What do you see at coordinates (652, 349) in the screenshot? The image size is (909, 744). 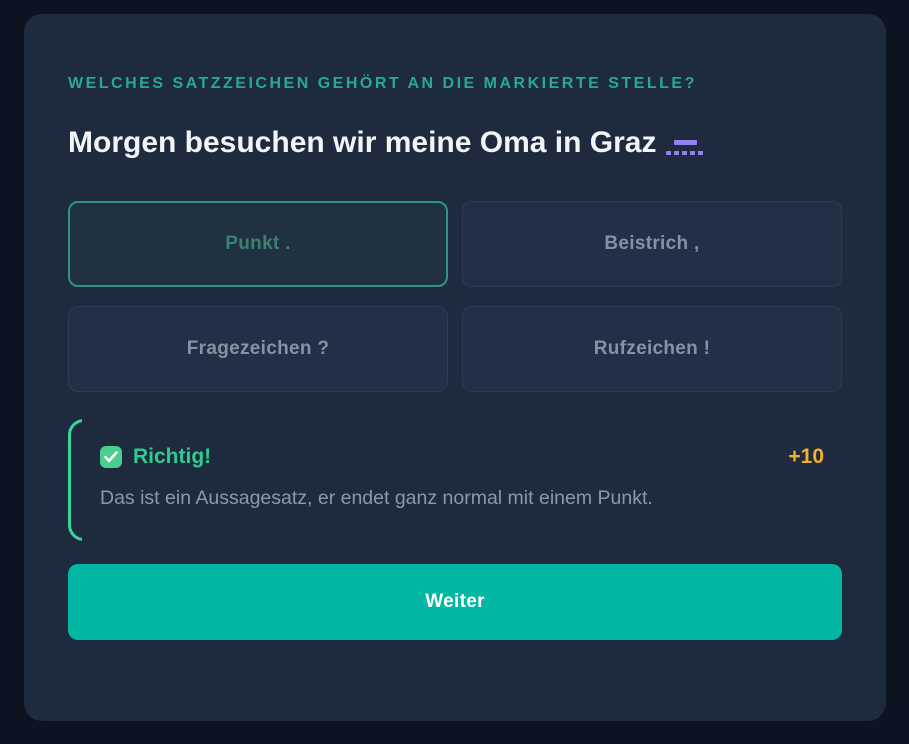 I see `answer-button-rufzeichen: Rufzeichen !` at bounding box center [652, 349].